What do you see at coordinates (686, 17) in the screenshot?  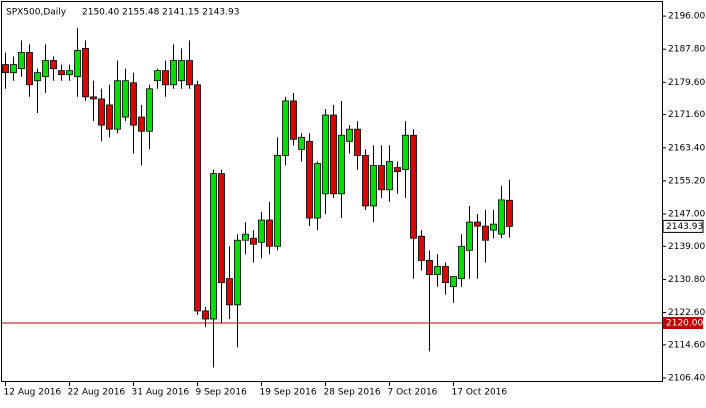 I see `y-tick-label: 2196.00` at bounding box center [686, 17].